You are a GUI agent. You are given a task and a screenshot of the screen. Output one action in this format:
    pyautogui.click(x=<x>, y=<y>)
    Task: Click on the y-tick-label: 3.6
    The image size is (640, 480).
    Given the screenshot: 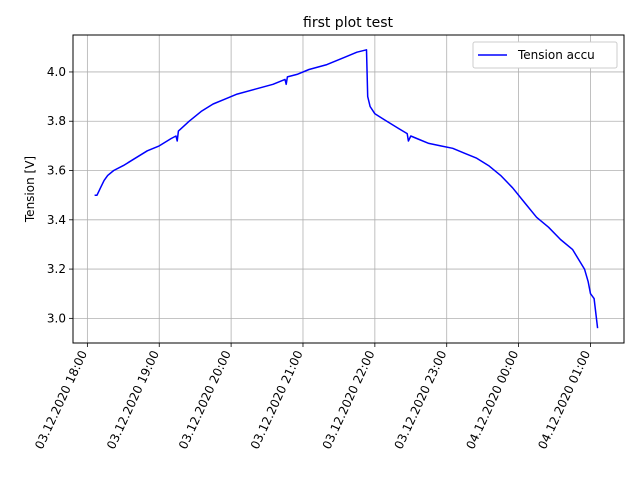 What is the action you would take?
    pyautogui.click(x=56, y=171)
    